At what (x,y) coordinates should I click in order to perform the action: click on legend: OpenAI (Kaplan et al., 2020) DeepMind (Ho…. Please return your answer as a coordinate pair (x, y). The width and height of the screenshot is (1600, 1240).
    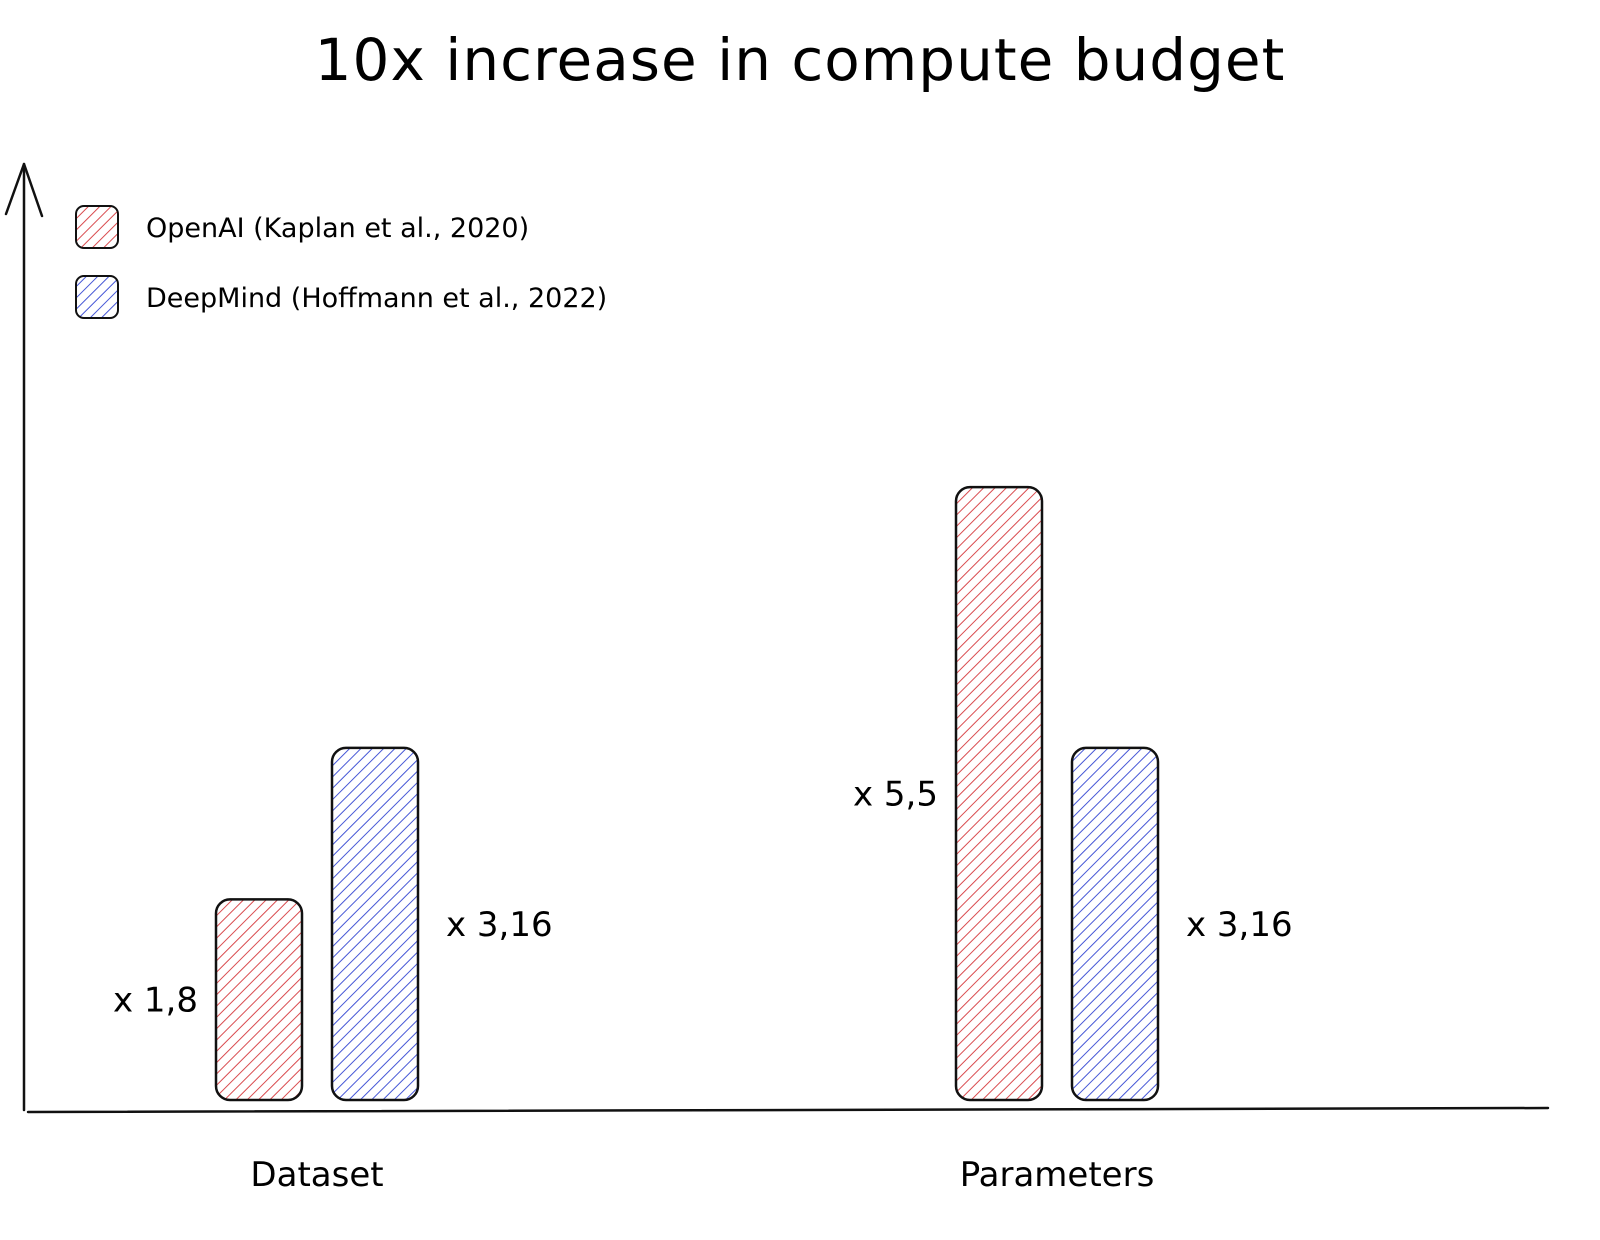
    Looking at the image, I should click on (341, 262).